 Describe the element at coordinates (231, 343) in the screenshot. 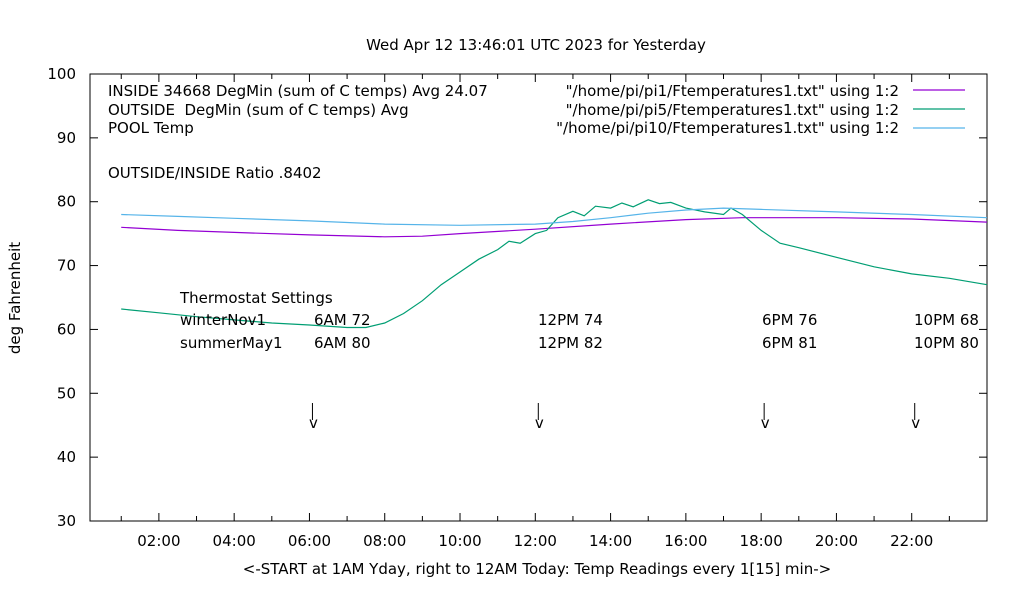

I see `summer-label: summerMay1` at that location.